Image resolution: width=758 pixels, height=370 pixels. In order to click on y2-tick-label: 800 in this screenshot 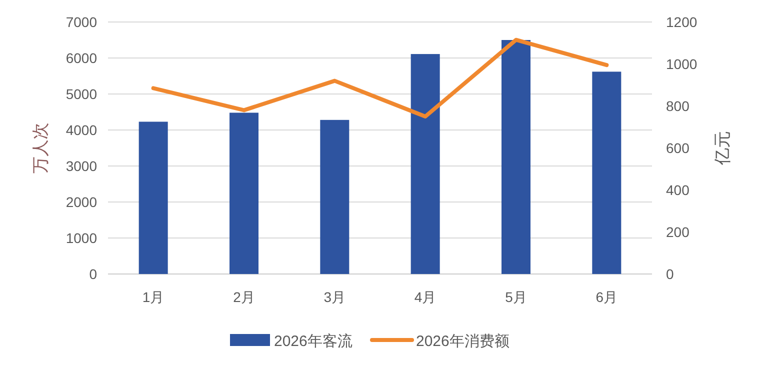, I will do `click(678, 106)`.